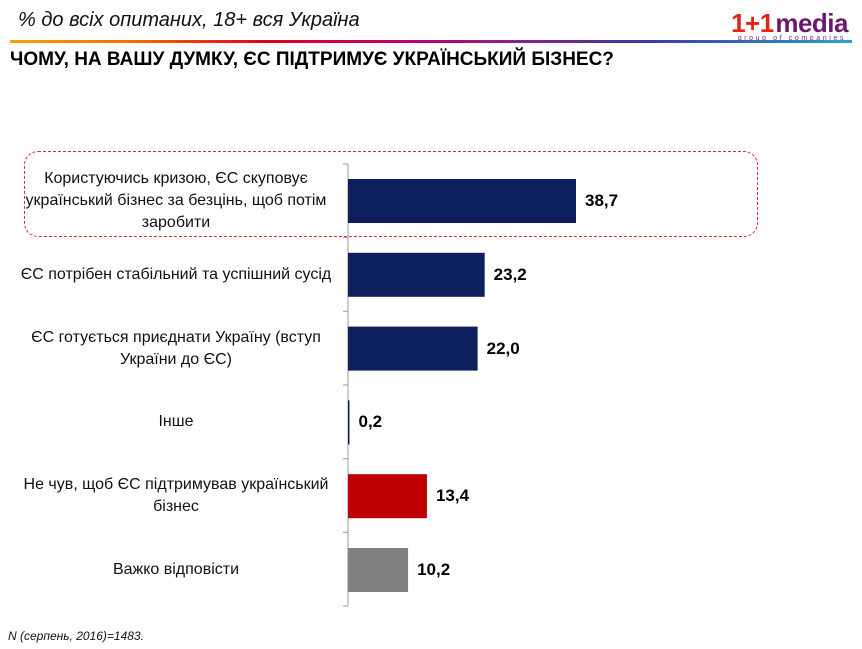 The image size is (862, 649). Describe the element at coordinates (176, 422) in the screenshot. I see `category-label: Інше` at that location.